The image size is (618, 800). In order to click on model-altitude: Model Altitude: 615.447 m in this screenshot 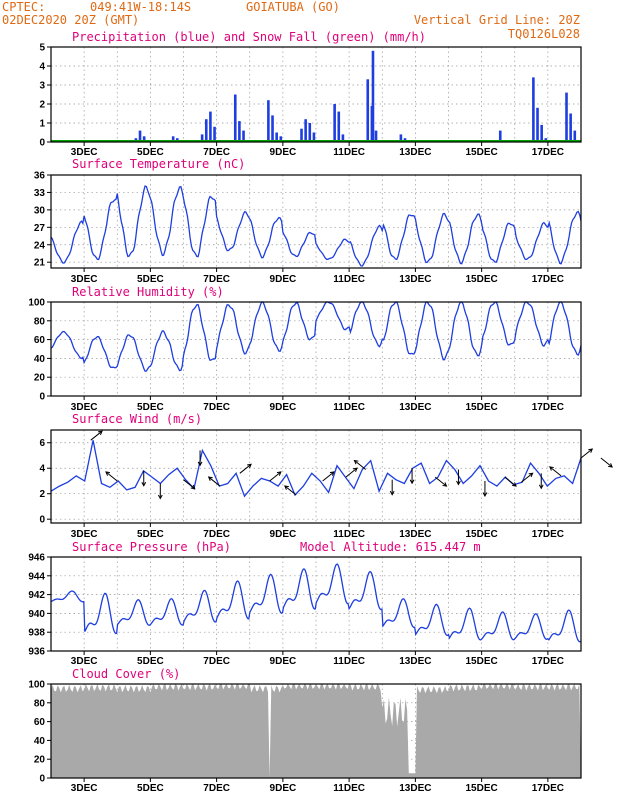, I will do `click(390, 547)`.